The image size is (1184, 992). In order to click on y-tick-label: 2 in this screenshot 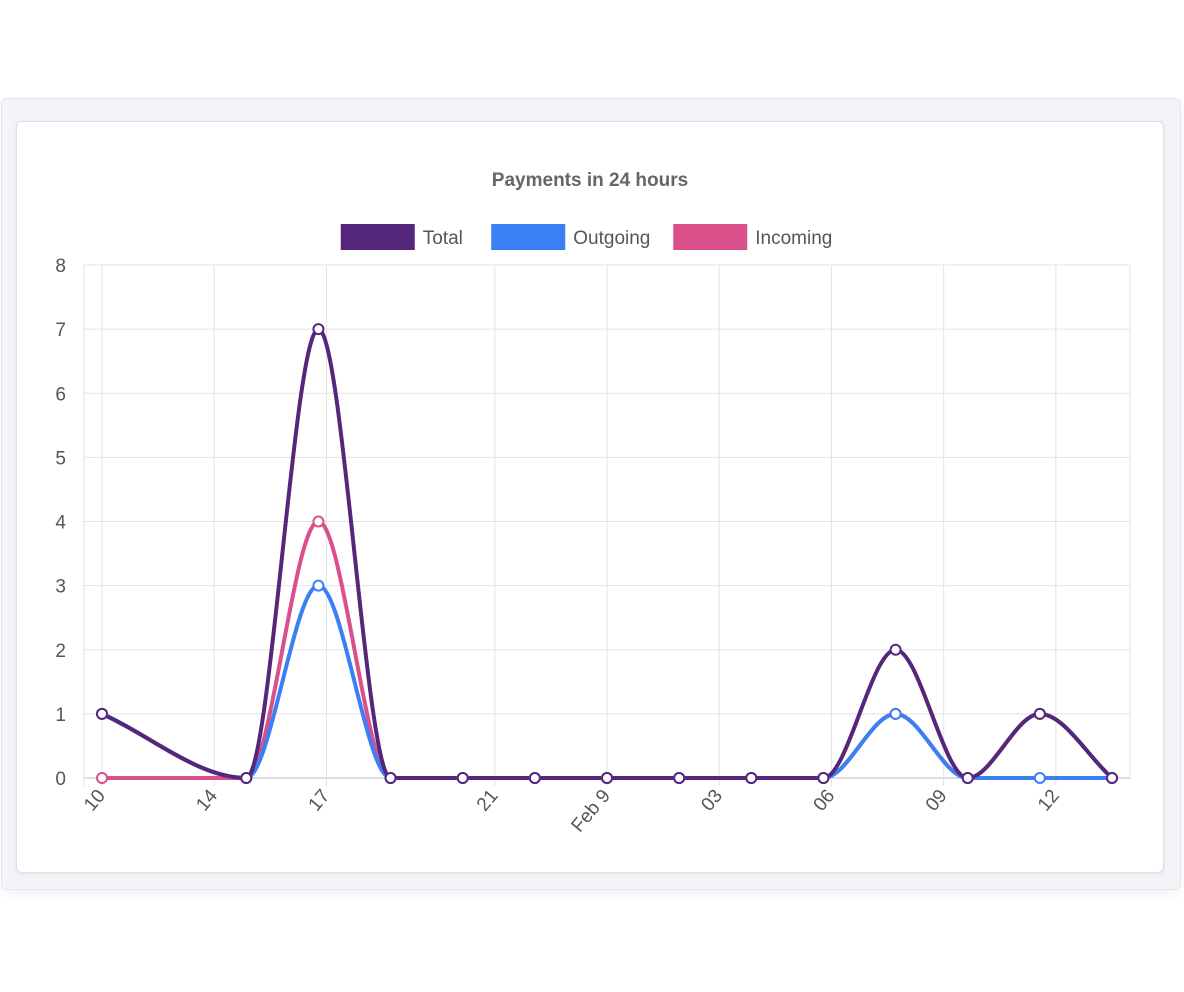, I will do `click(60, 651)`.